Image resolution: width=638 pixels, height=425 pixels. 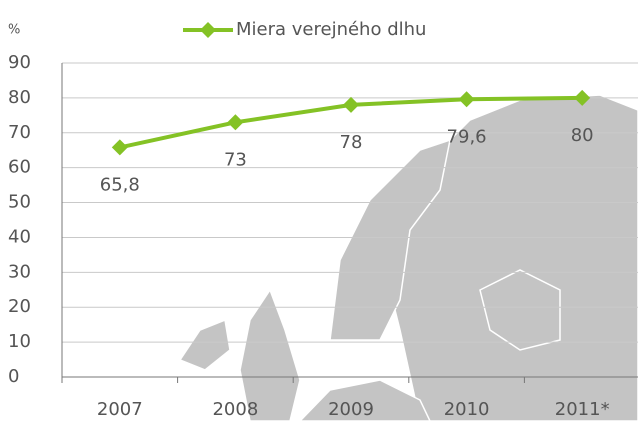 I want to click on data-label: 73, so click(x=235, y=159).